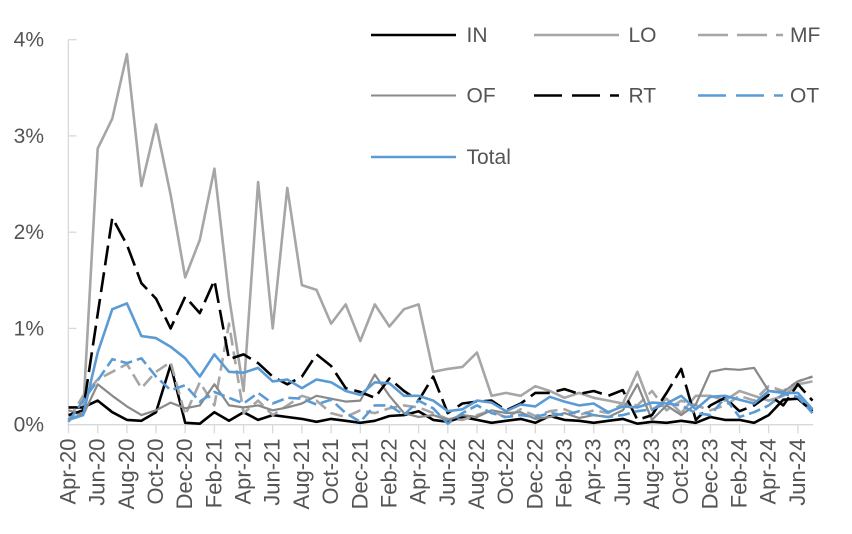 This screenshot has width=852, height=534. I want to click on svg-text: Jun-22, so click(447, 472).